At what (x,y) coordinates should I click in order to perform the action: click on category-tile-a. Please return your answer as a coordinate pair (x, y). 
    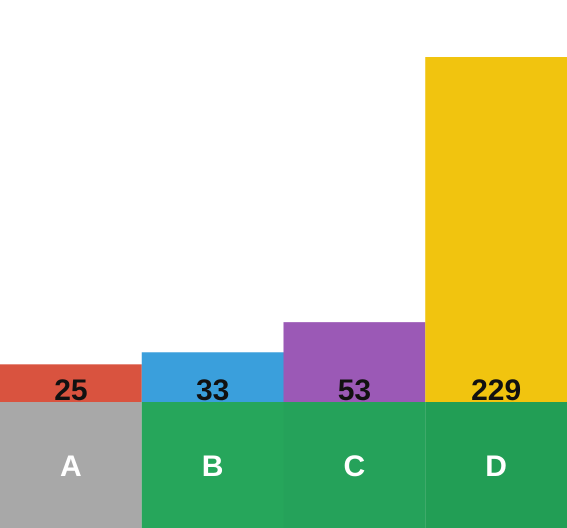
    Looking at the image, I should click on (71, 465).